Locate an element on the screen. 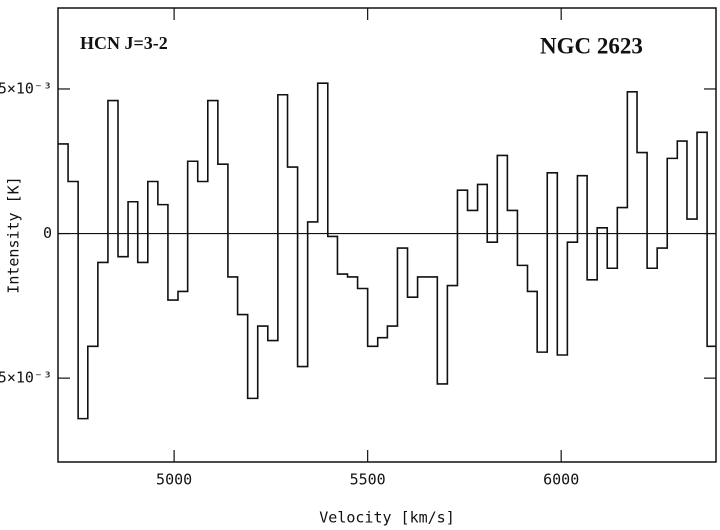  y-axis-label: Intensity [K] is located at coordinates (14, 234).